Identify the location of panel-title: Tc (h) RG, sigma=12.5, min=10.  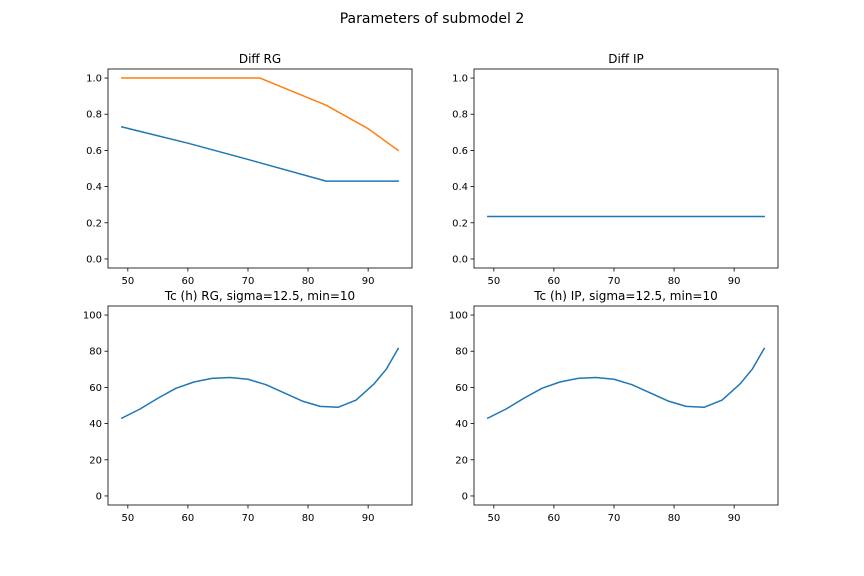
(259, 296).